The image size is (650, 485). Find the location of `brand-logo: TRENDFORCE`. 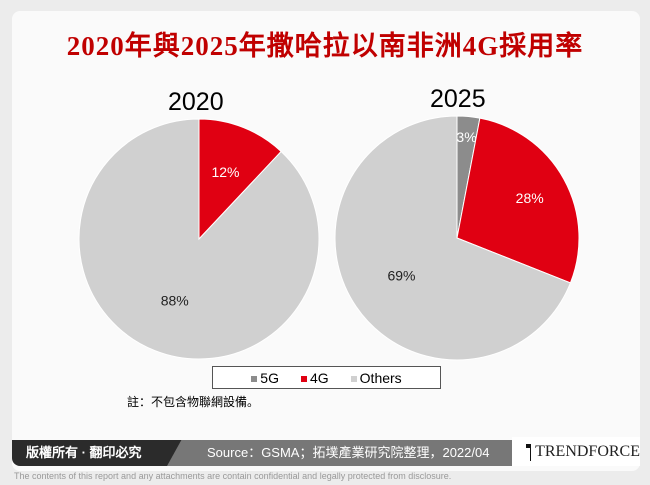

brand-logo: TRENDFORCE is located at coordinates (576, 451).